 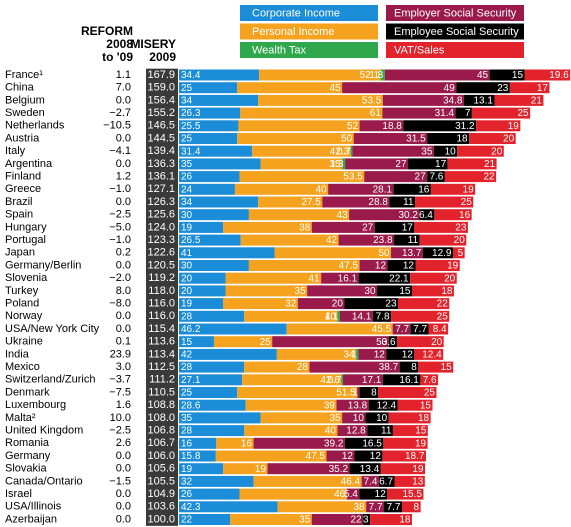 What do you see at coordinates (161, 177) in the screenshot?
I see `misery-value: 136.1` at bounding box center [161, 177].